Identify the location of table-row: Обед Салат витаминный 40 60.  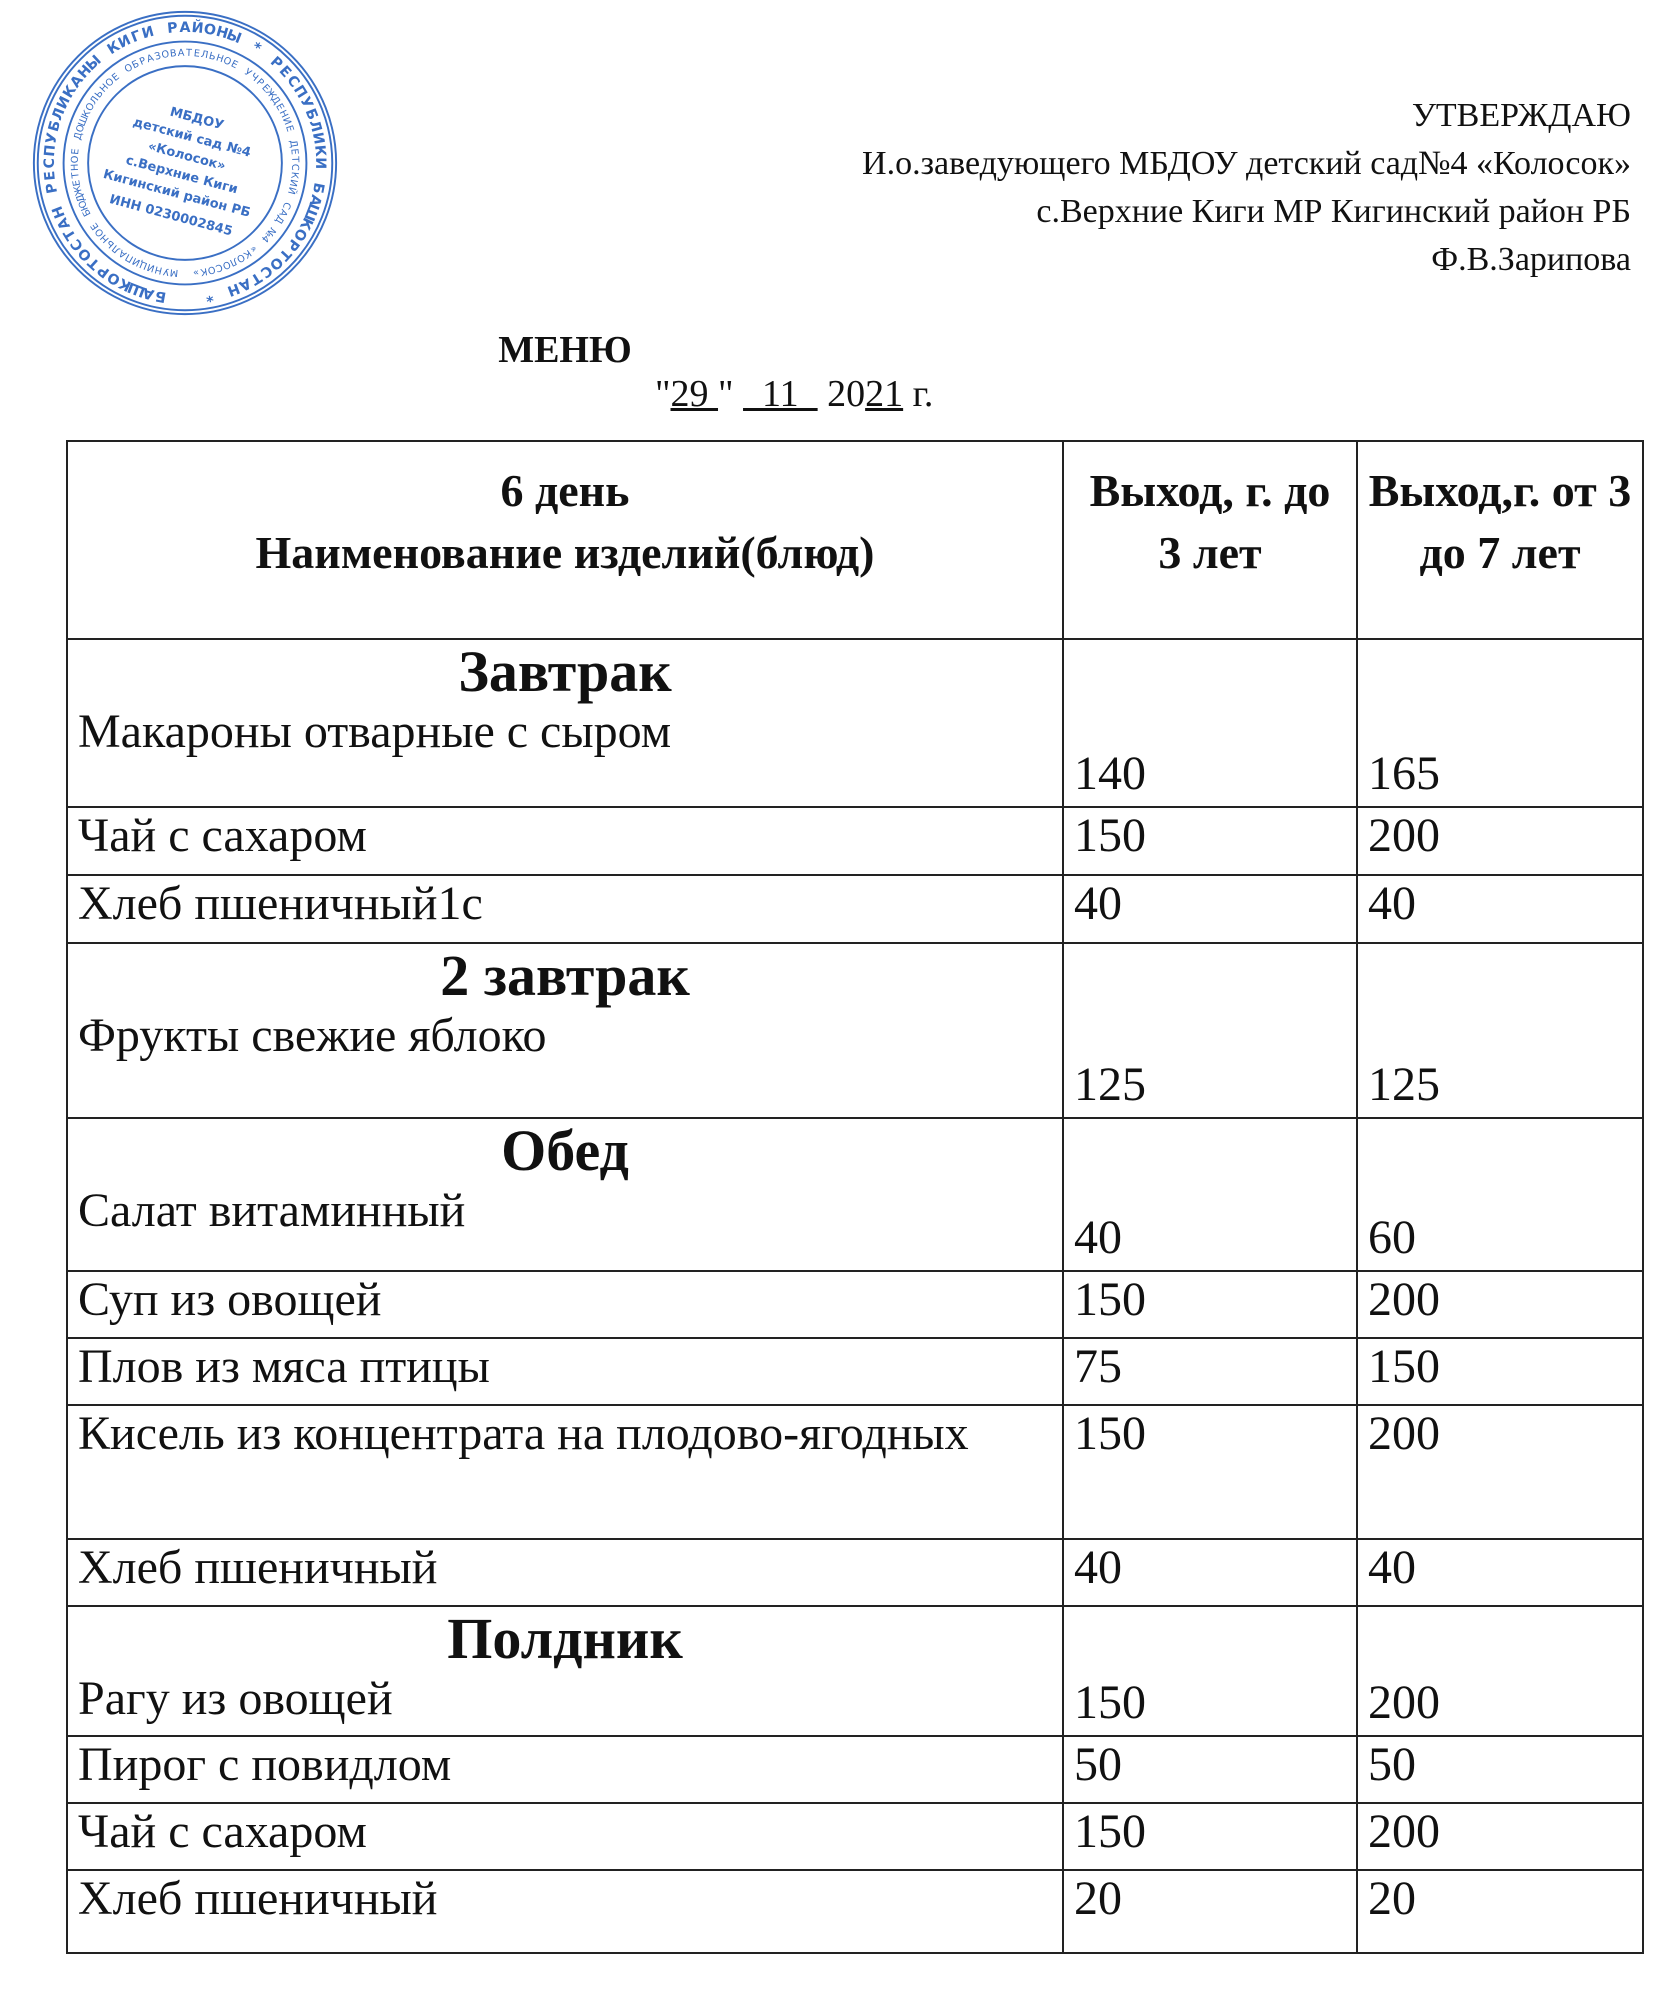
(855, 1194).